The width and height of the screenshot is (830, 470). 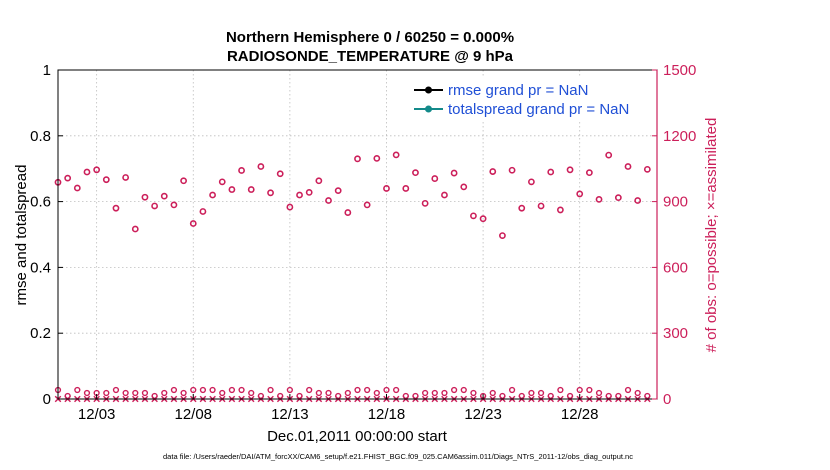 I want to click on y-right-tick-label: 900, so click(x=675, y=202).